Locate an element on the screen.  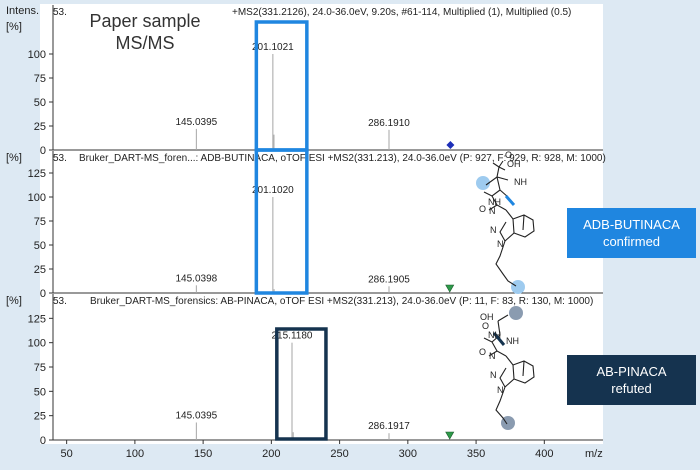
peak-label: 201.1021 is located at coordinates (273, 47).